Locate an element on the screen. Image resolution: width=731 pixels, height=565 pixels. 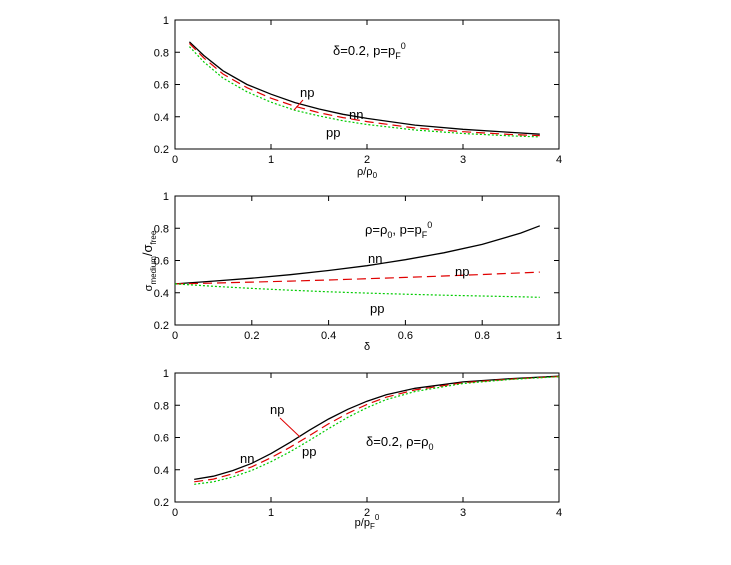
panel-2-series-label-np: np is located at coordinates (462, 271).